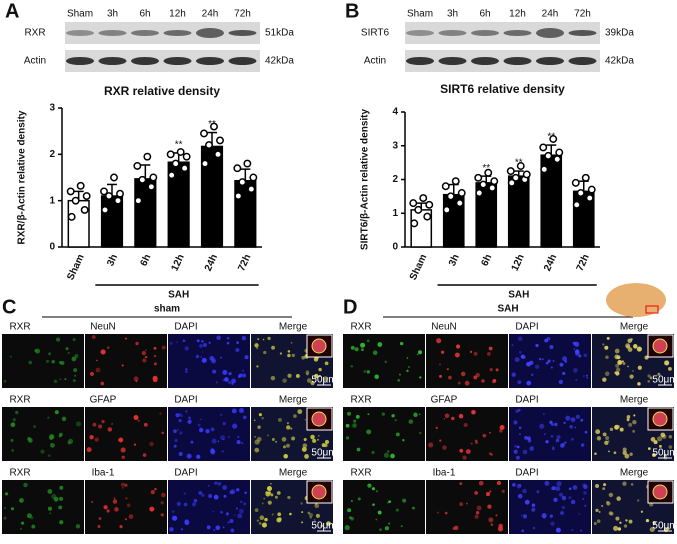 This screenshot has width=677, height=544. Describe the element at coordinates (375, 61) in the screenshot. I see `blot-row-label: Actin` at that location.